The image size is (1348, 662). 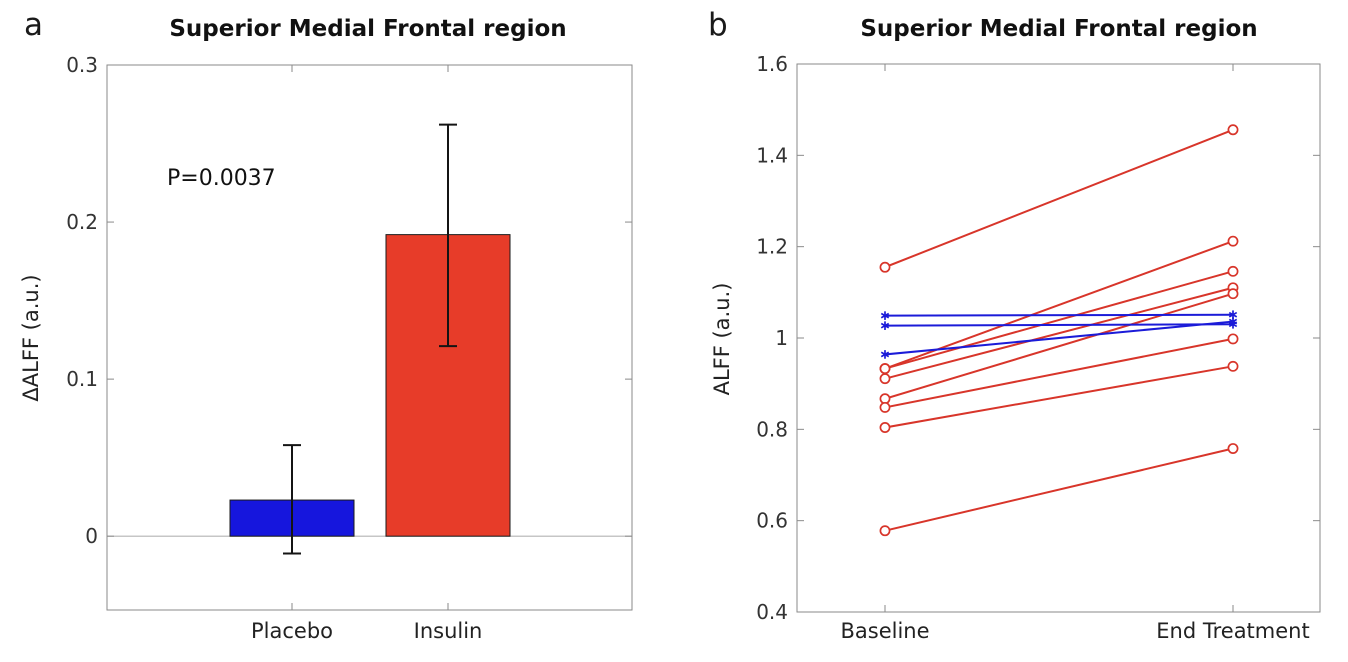 What do you see at coordinates (772, 521) in the screenshot?
I see `y-tick-label: 0.6` at bounding box center [772, 521].